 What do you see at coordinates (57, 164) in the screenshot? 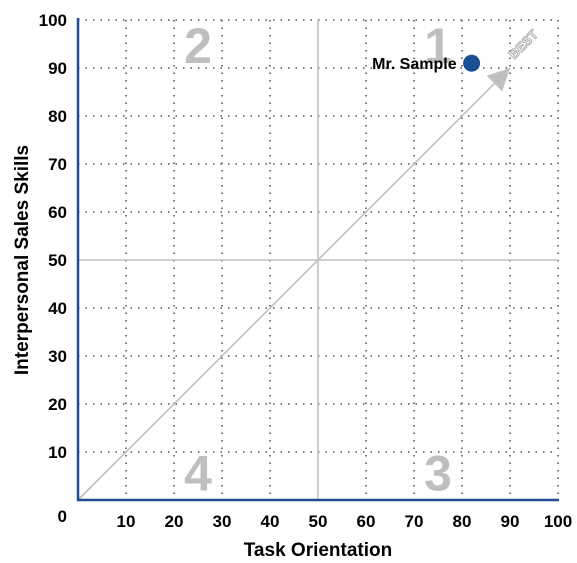
I see `y-tick-label: 70` at bounding box center [57, 164].